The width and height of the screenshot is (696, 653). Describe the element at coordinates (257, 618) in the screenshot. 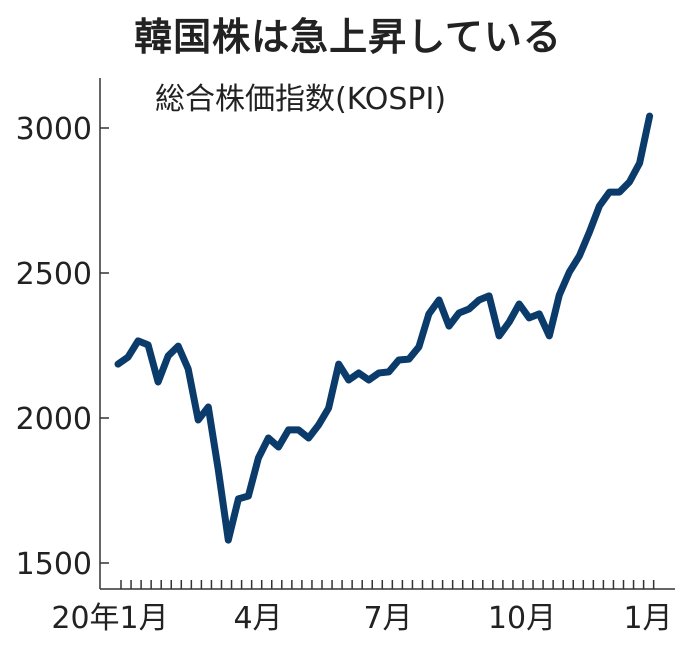

I see `x-tick-label: 4月` at that location.